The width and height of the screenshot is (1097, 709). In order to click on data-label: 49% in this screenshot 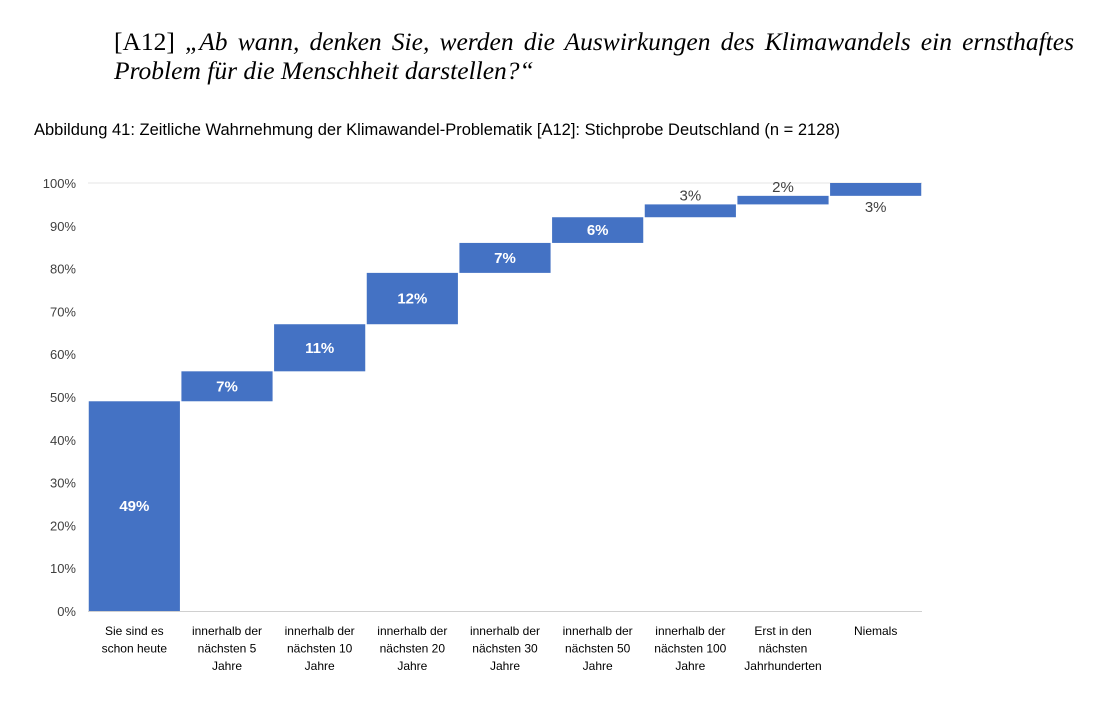, I will do `click(134, 506)`.